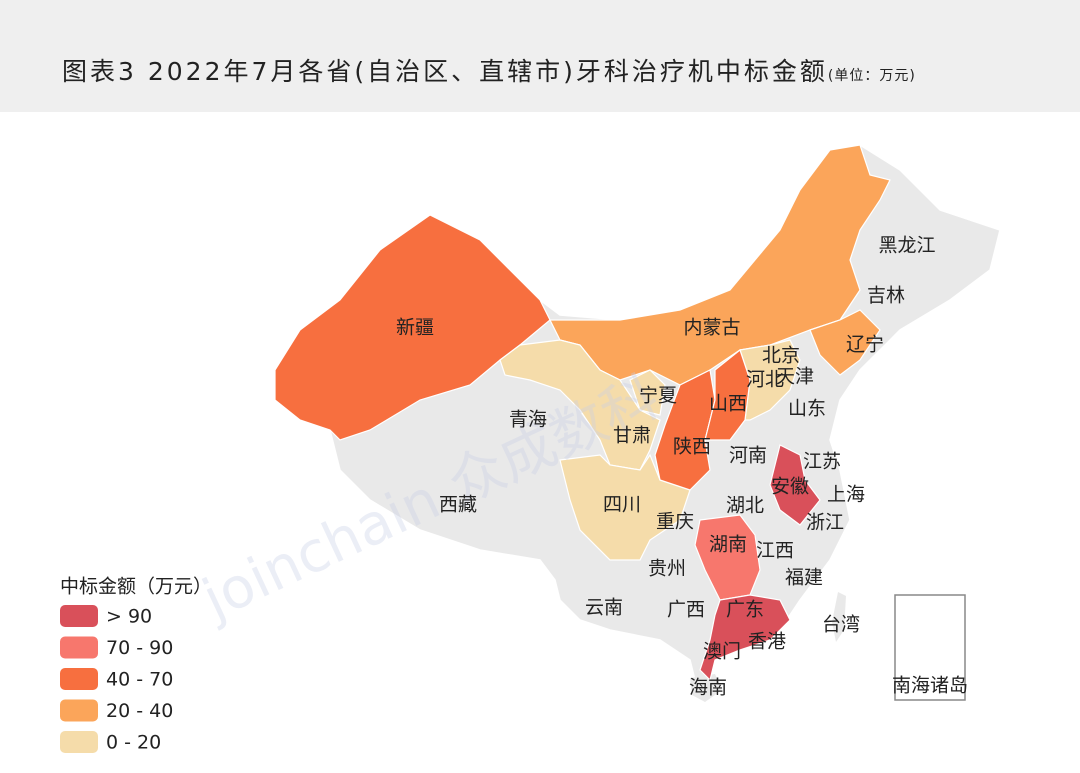  Describe the element at coordinates (604, 608) in the screenshot. I see `region-label: 云南` at that location.